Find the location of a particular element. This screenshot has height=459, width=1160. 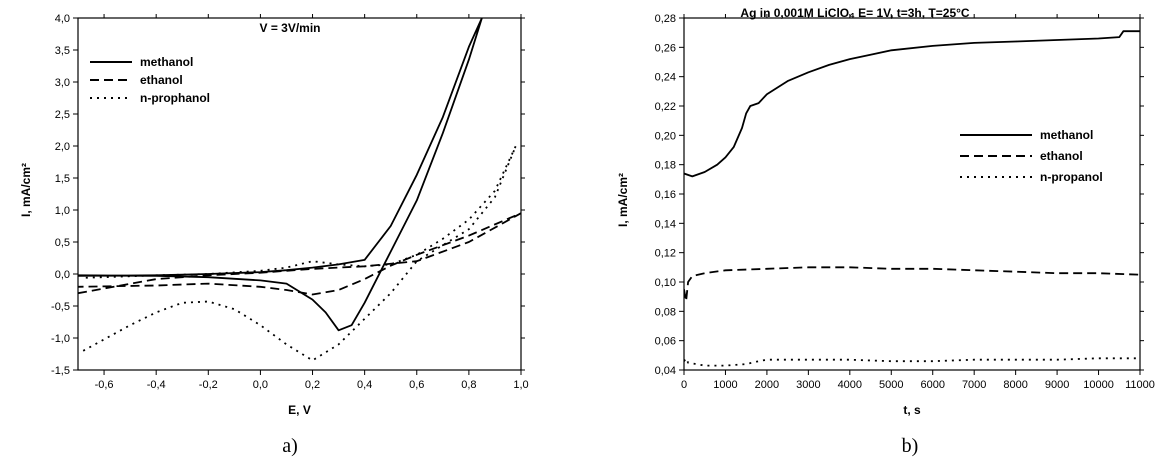

x-tick-label: 0,0 is located at coordinates (260, 385).